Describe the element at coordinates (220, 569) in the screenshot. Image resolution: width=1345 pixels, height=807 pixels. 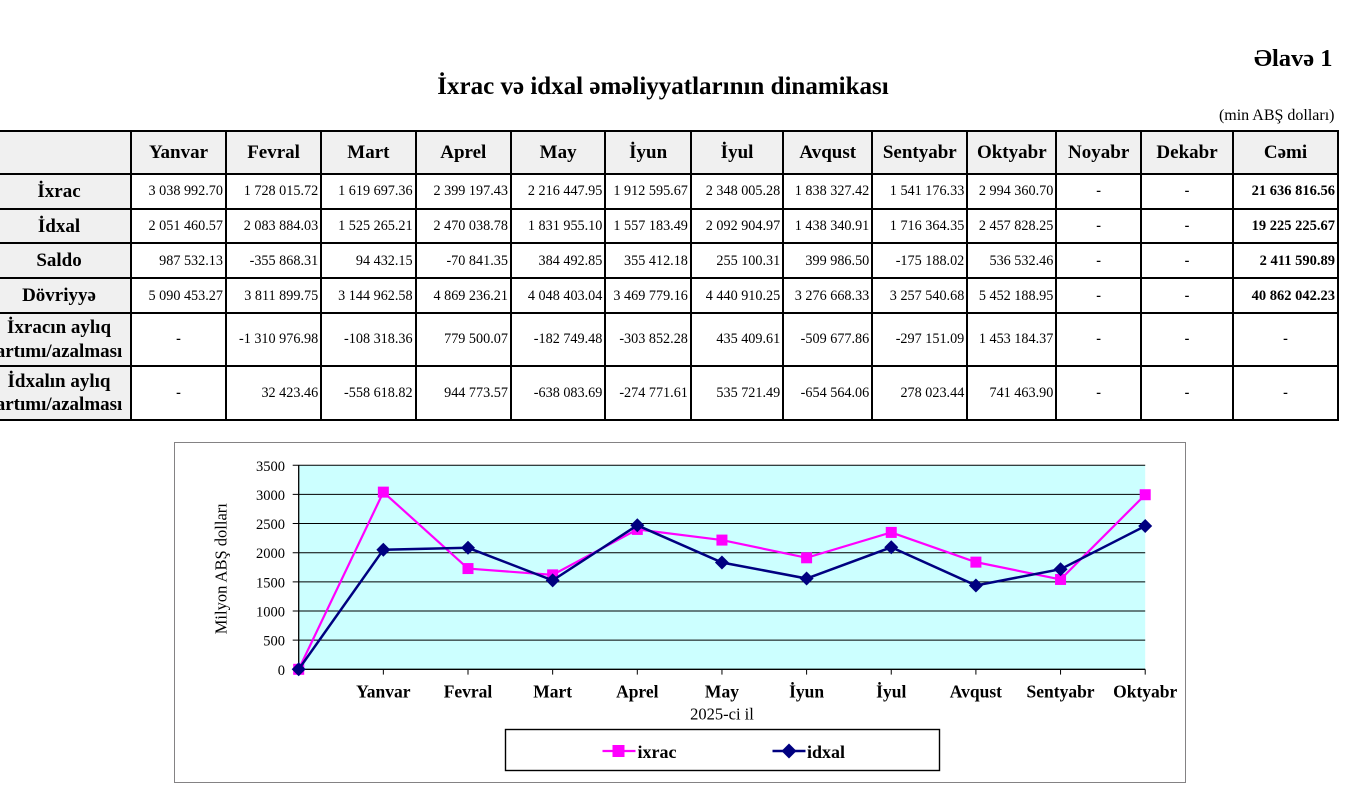
I see `svg-text: Milyon ABŞ dolları` at that location.